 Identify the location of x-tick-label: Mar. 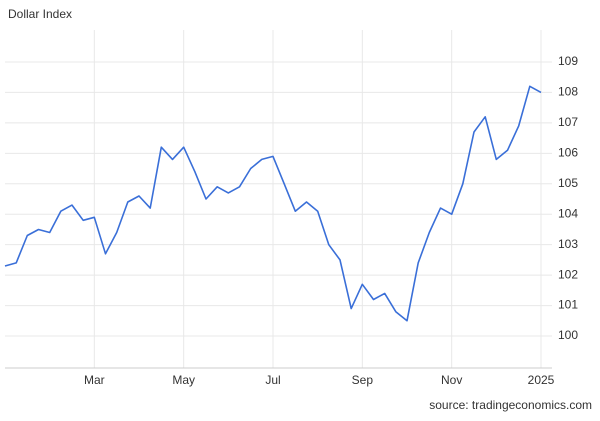
(94, 380).